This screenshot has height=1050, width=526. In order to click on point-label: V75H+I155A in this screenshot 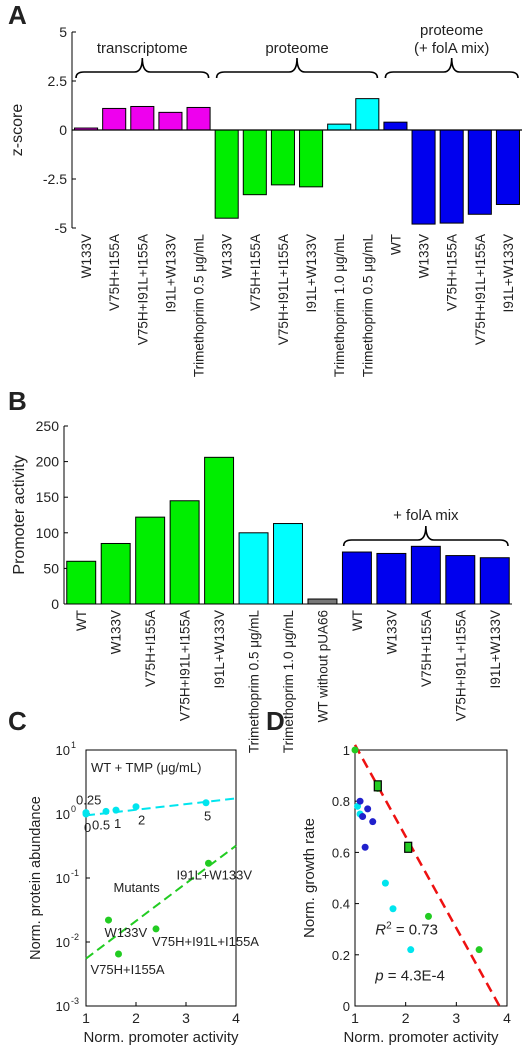, I will do `click(128, 969)`.